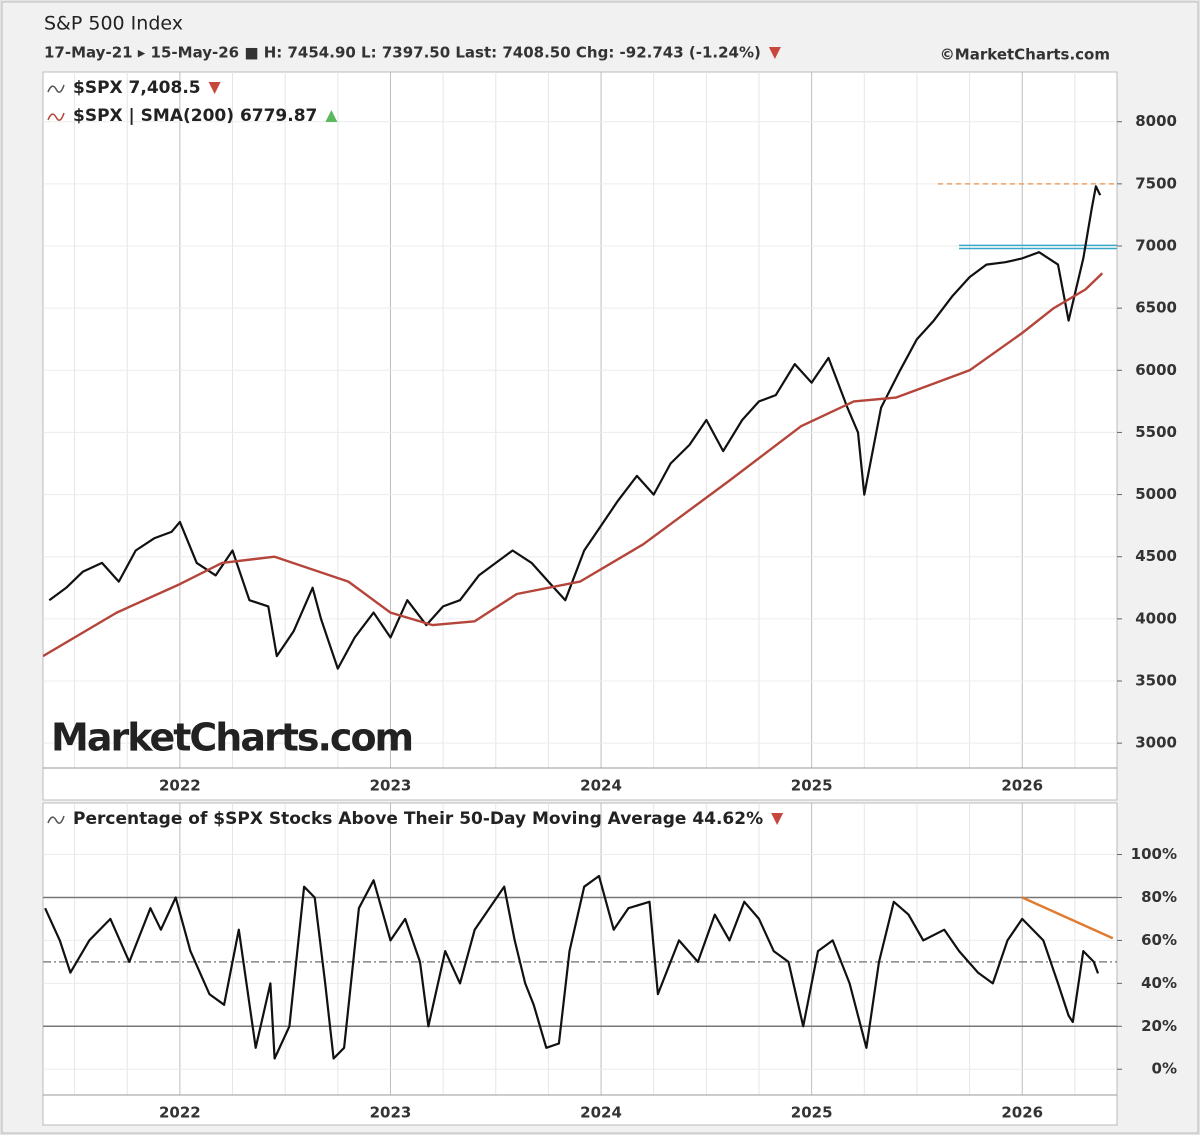  What do you see at coordinates (195, 116) in the screenshot?
I see `legend-label: $SPX | SMA(200) 6779.87` at bounding box center [195, 116].